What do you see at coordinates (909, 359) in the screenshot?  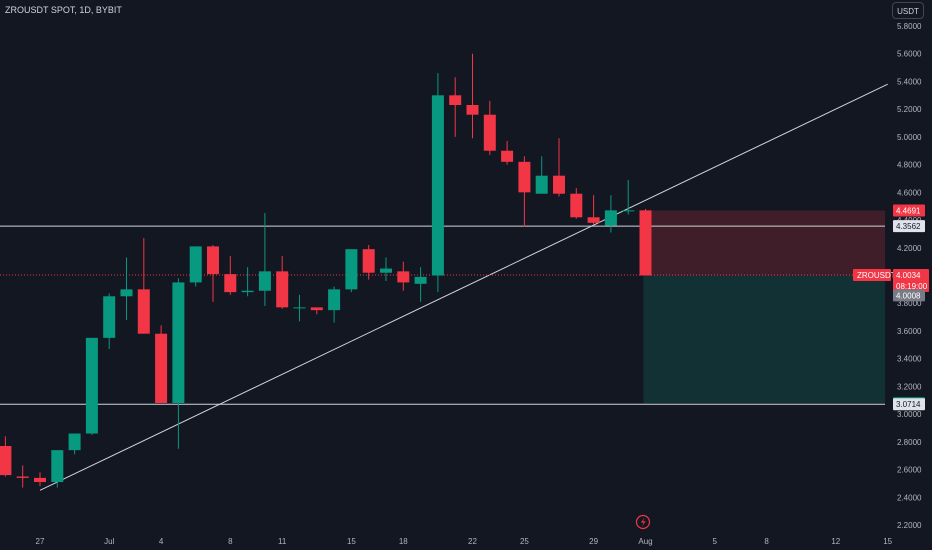 I see `price-tick-label: 3.4000` at bounding box center [909, 359].